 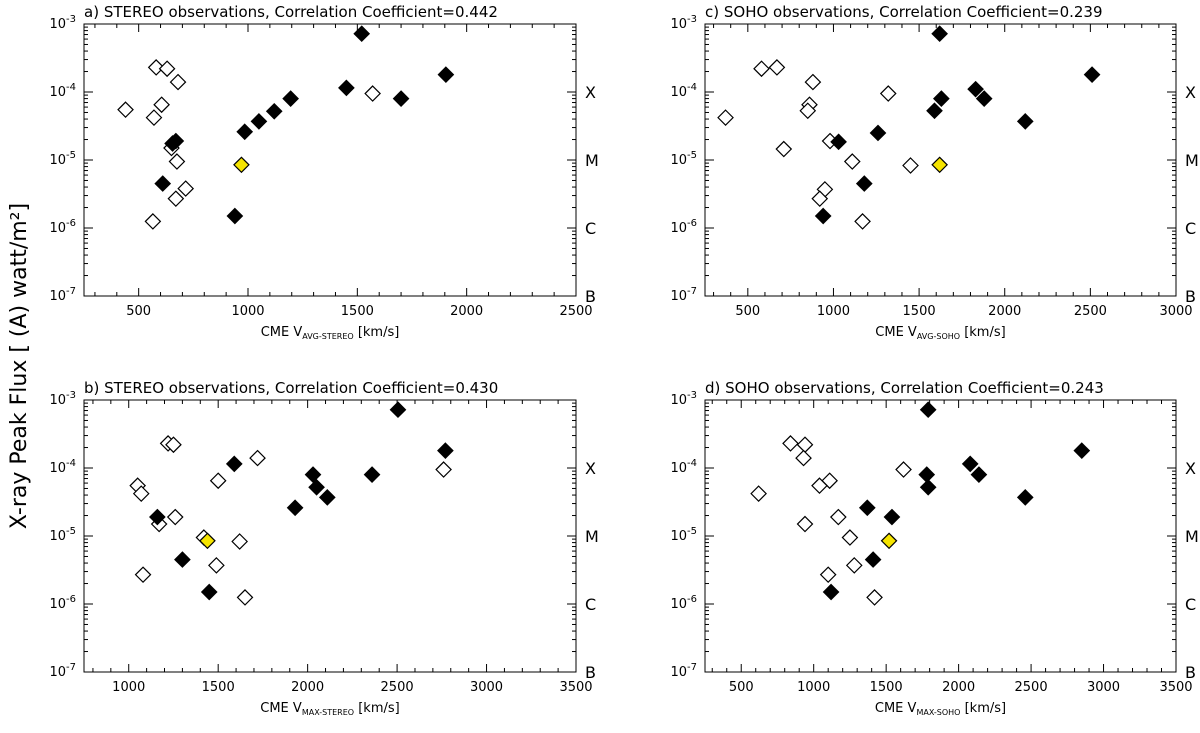 What do you see at coordinates (590, 296) in the screenshot?
I see `flare-class-label: B` at bounding box center [590, 296].